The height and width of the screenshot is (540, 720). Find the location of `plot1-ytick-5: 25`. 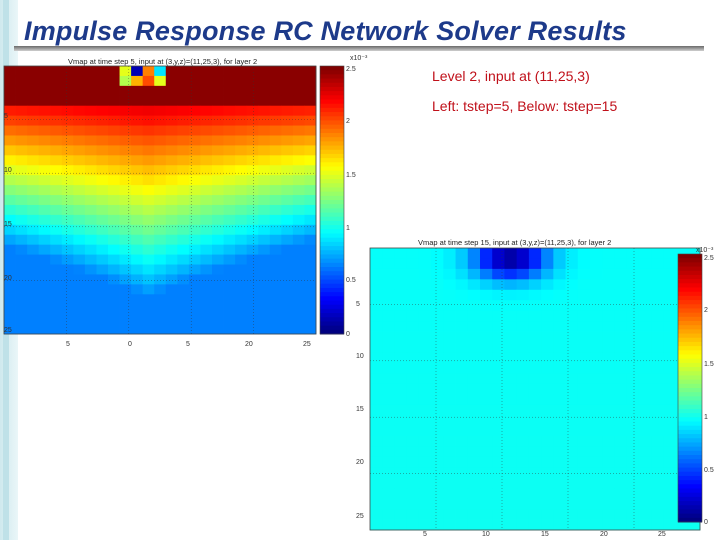

plot1-ytick-5: 25 is located at coordinates (8, 330).